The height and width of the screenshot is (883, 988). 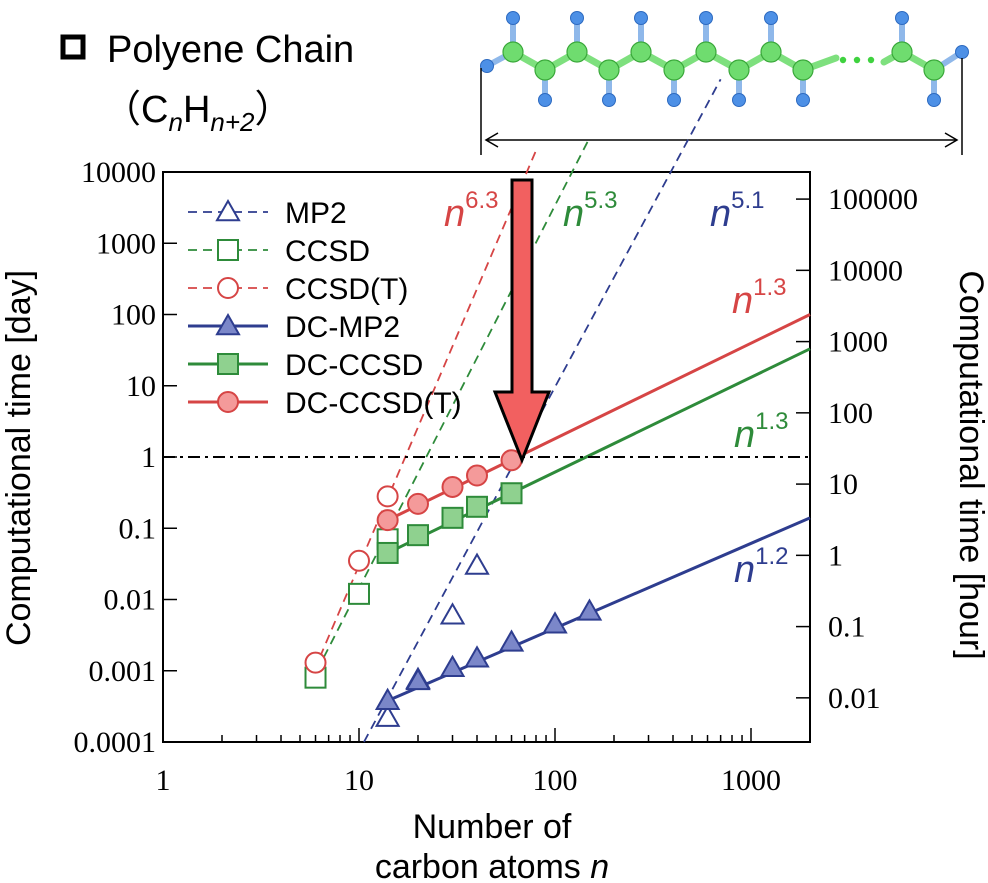 I want to click on legend-label: CCSD(T), so click(x=346, y=289).